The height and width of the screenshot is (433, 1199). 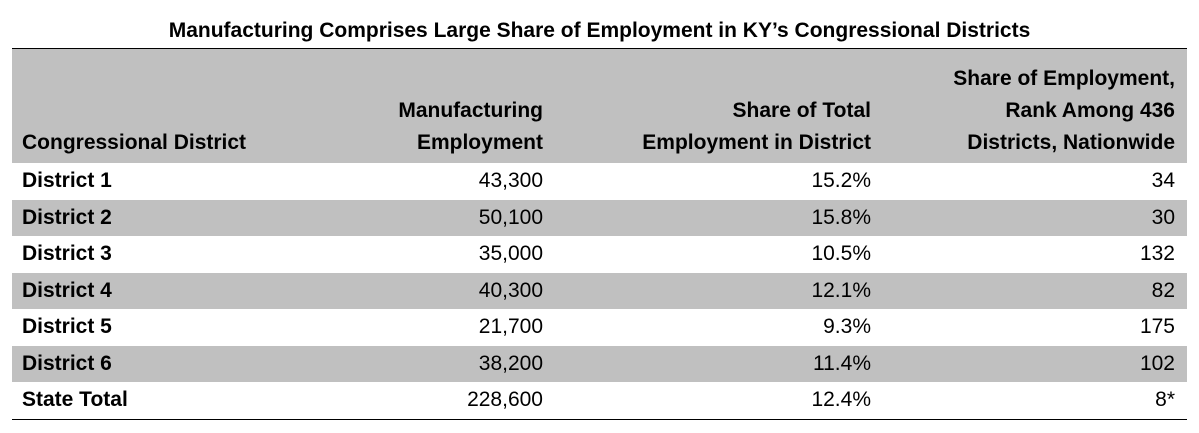 I want to click on cell: 50,100, so click(x=433, y=217).